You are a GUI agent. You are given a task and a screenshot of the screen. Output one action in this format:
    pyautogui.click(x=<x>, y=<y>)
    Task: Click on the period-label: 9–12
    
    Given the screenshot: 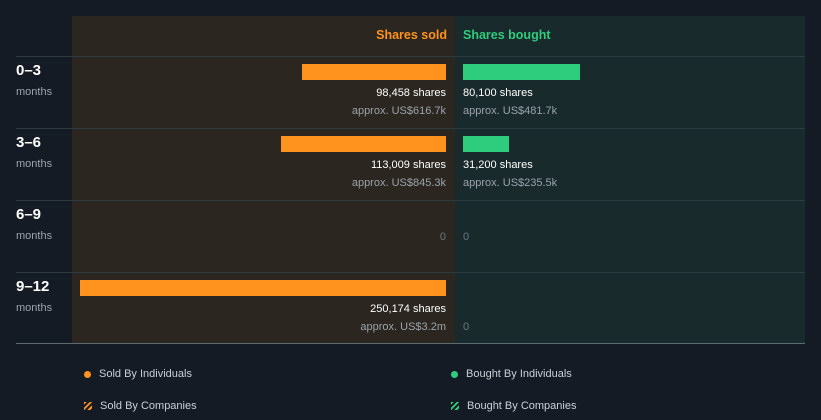 What is the action you would take?
    pyautogui.click(x=33, y=286)
    